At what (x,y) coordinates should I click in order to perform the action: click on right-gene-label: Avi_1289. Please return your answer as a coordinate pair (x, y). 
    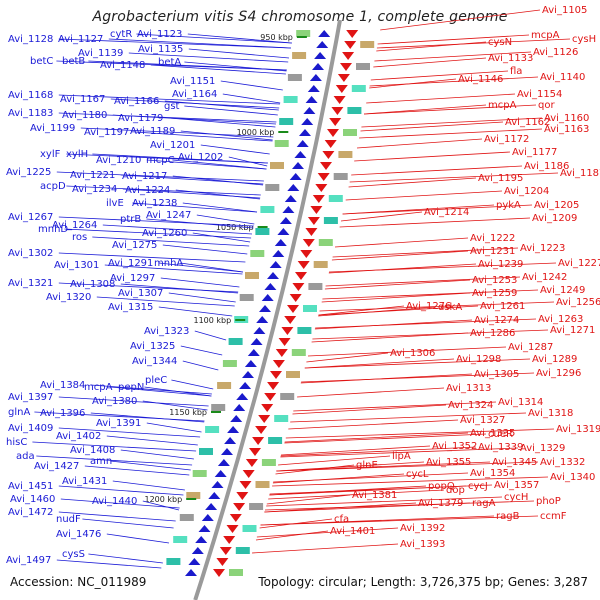
    Looking at the image, I should click on (554, 359).